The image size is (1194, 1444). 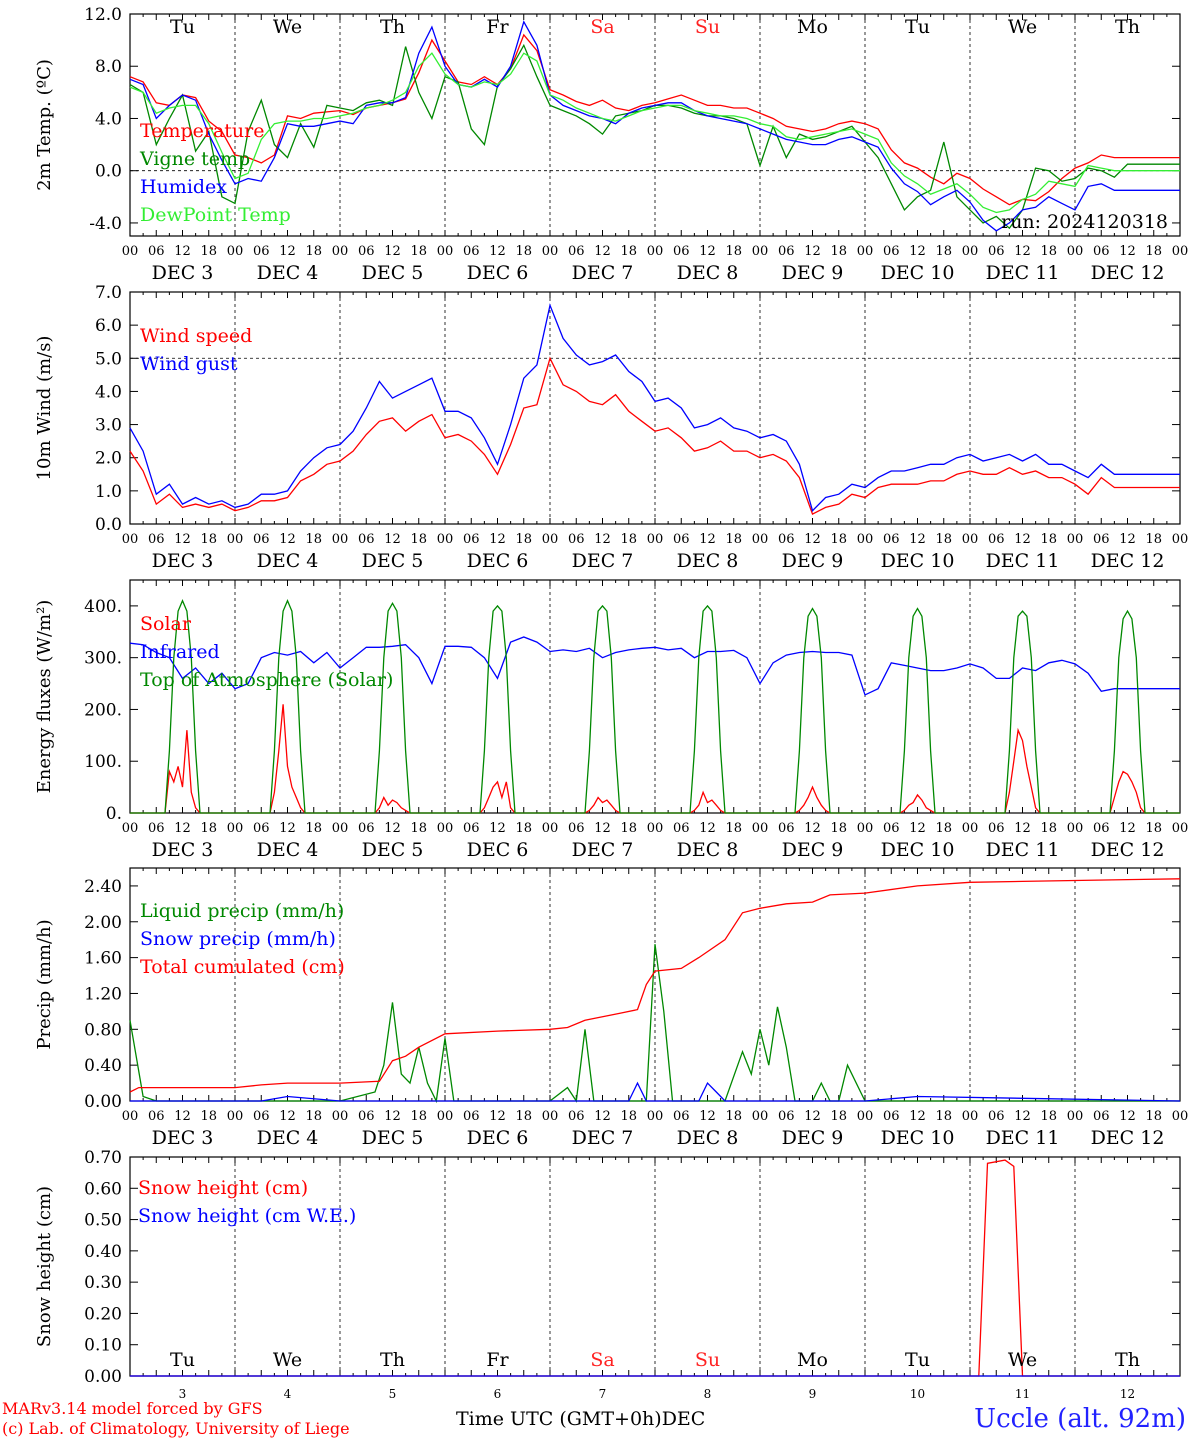 I want to click on y-axis-label: 2m Temp. (ºC), so click(x=44, y=125).